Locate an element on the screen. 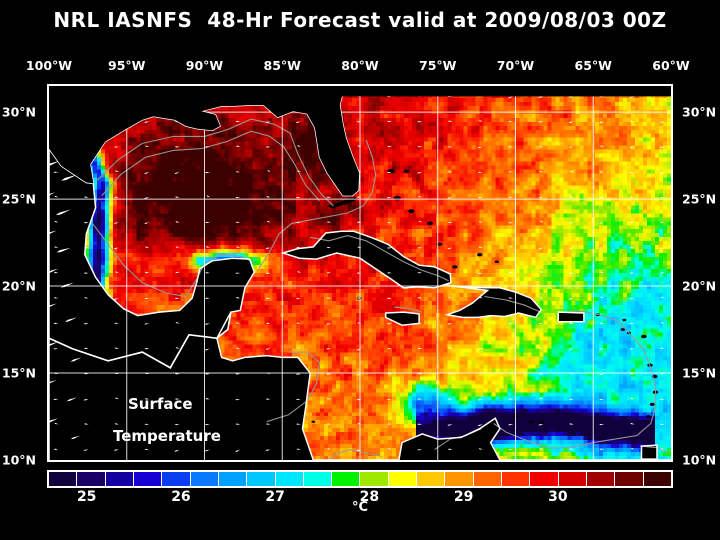 This screenshot has height=540, width=720. lat-tick-right-25N: 25°N is located at coordinates (699, 199).